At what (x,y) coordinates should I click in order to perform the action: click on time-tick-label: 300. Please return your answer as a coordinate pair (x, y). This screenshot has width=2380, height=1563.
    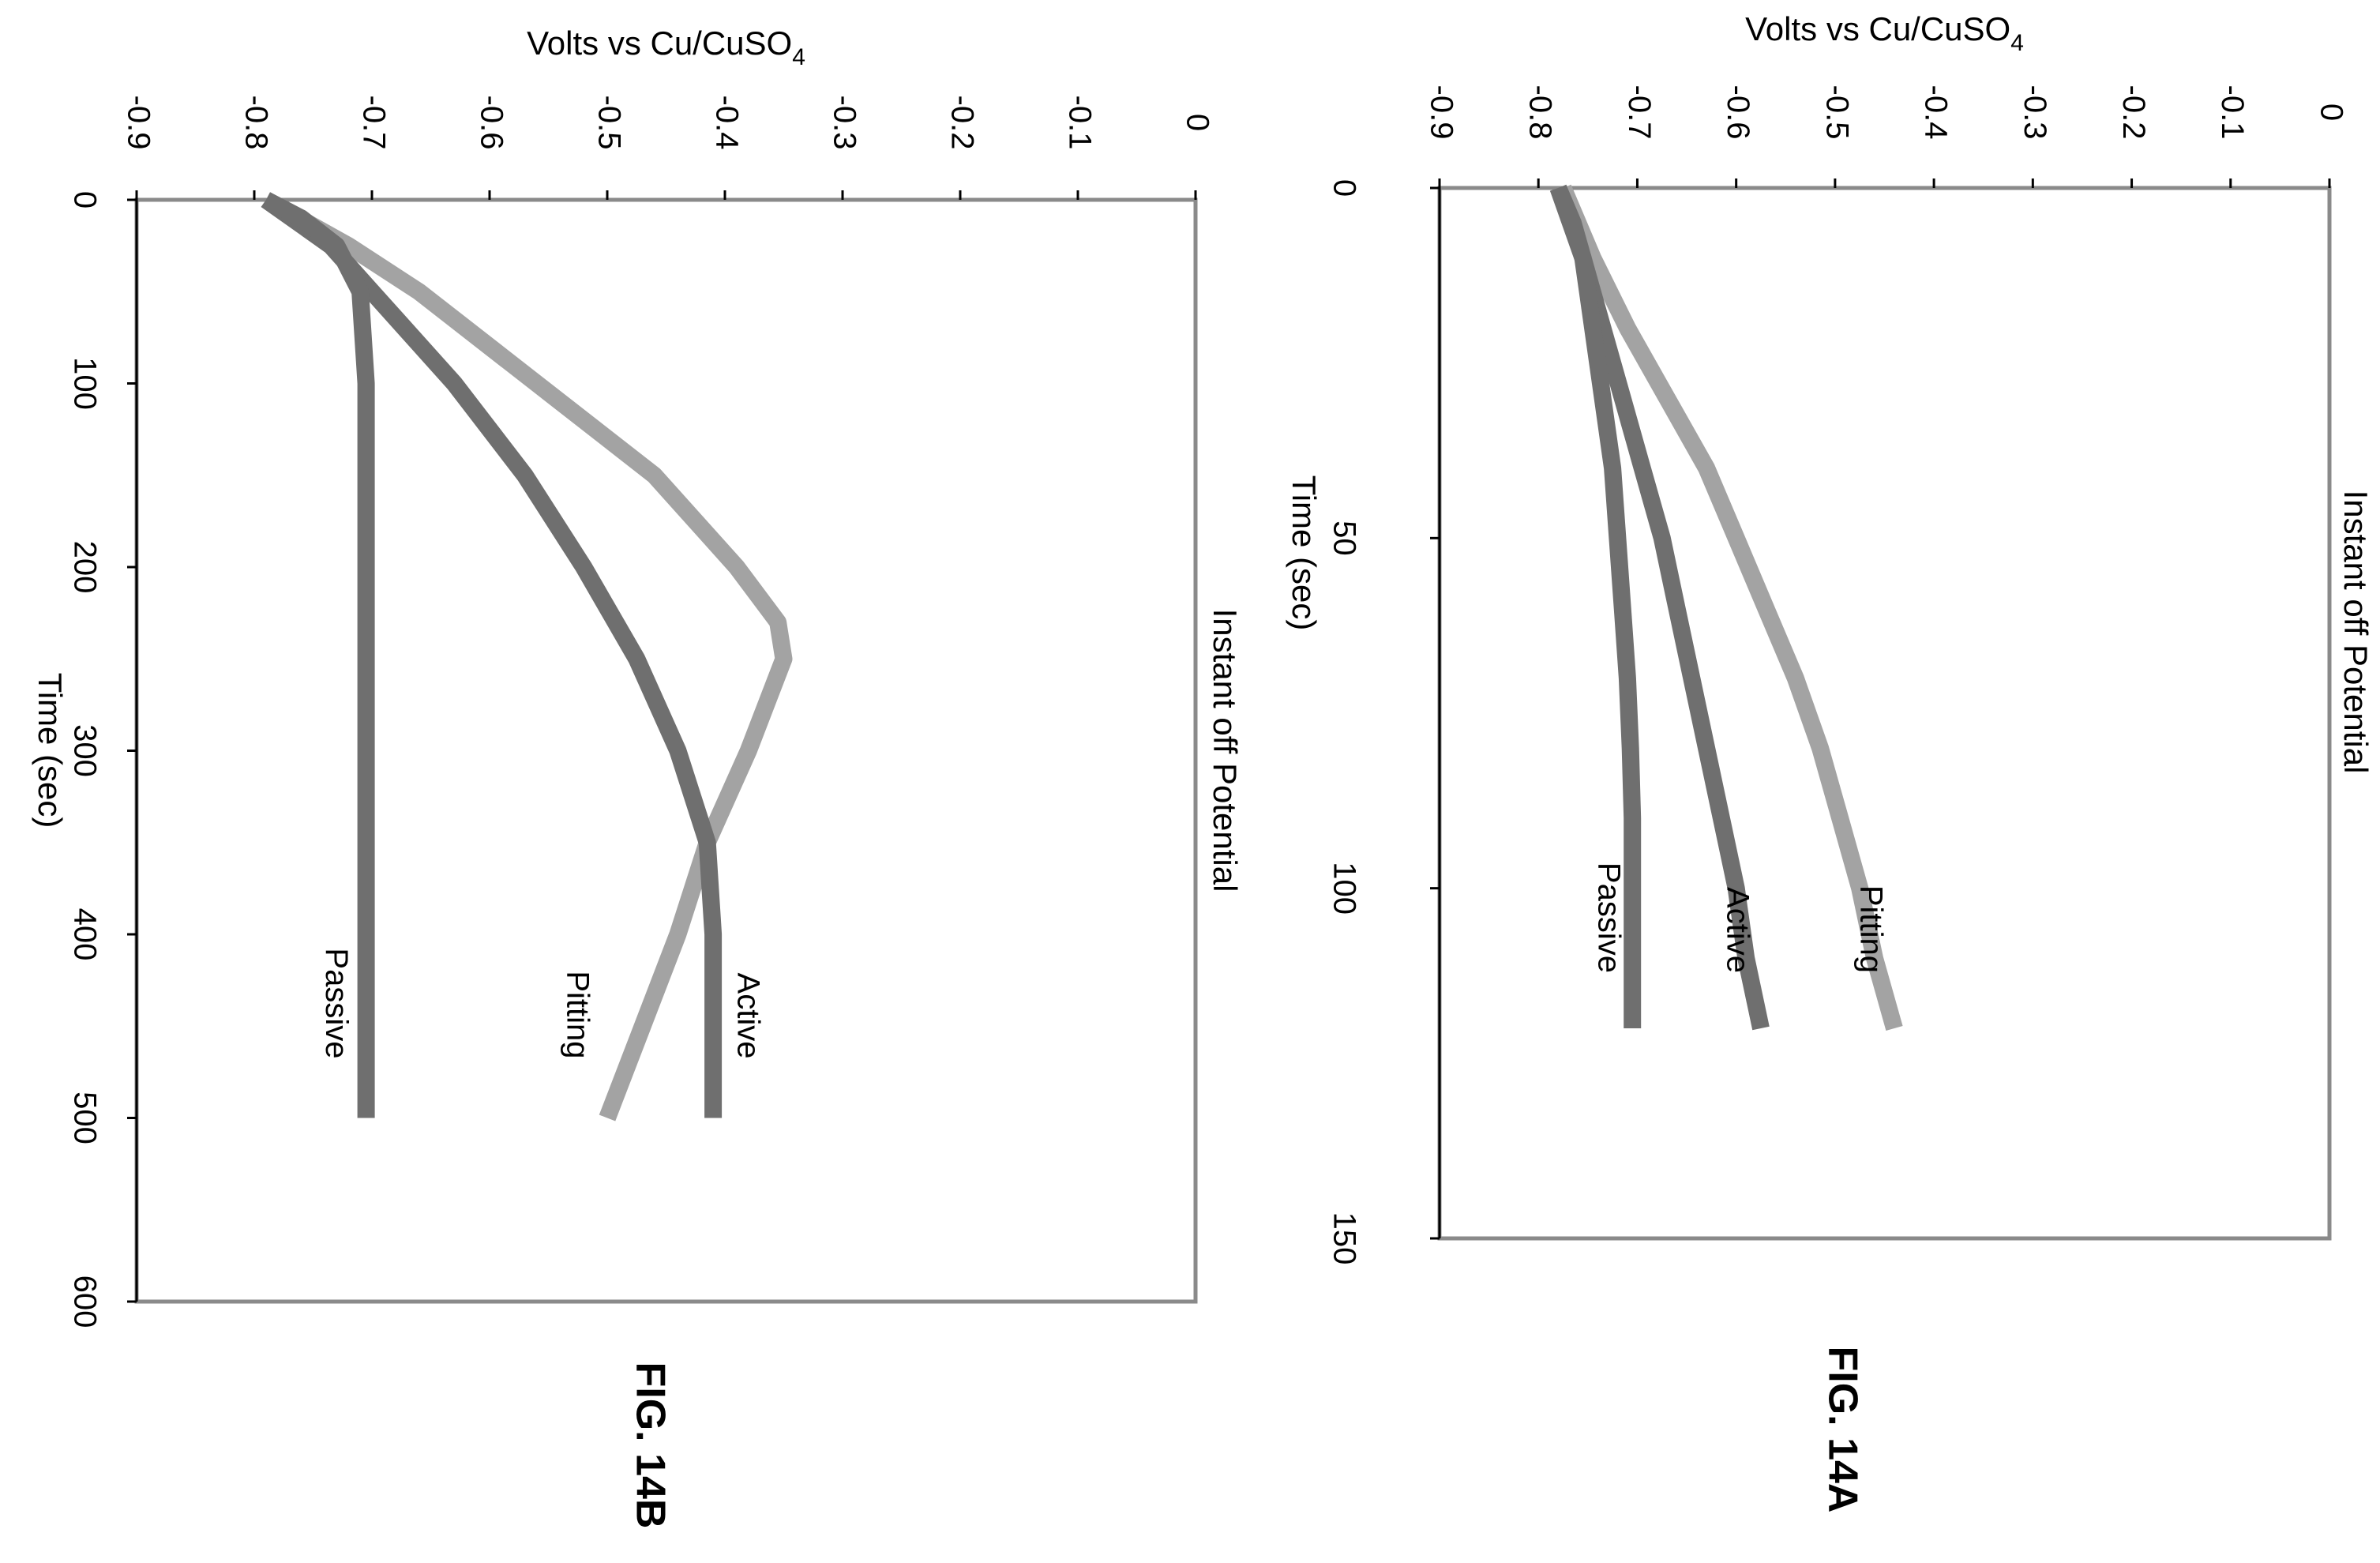
    Looking at the image, I should click on (84, 750).